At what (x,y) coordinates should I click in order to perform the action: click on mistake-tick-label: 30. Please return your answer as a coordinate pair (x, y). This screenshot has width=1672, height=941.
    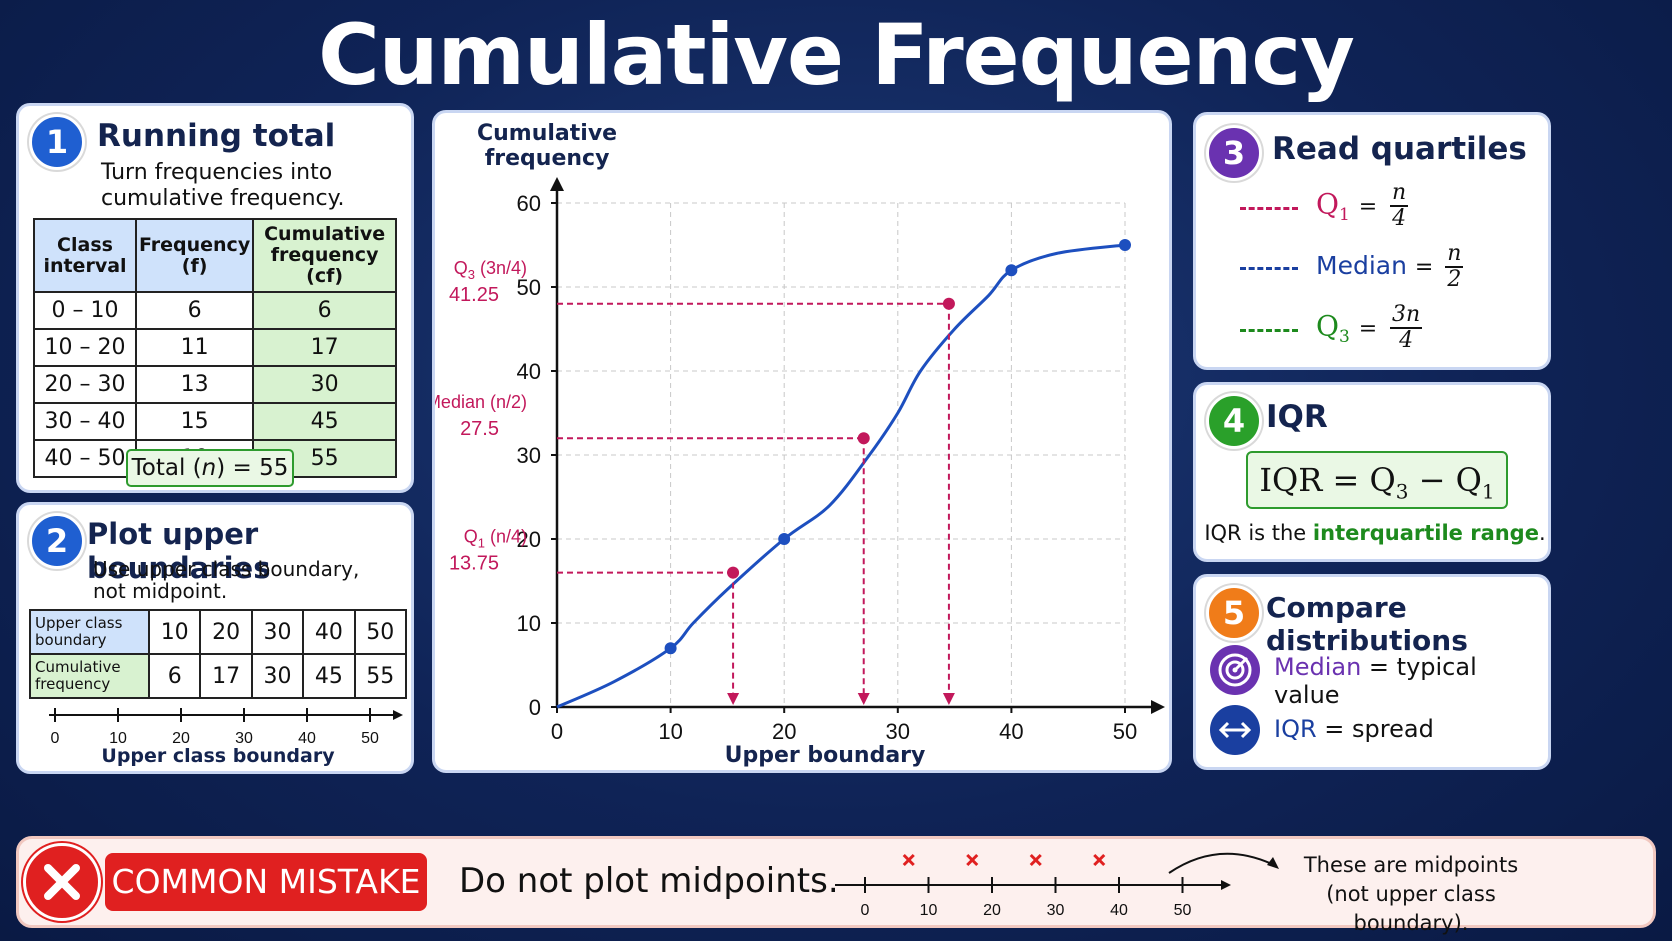
    Looking at the image, I should click on (1056, 910).